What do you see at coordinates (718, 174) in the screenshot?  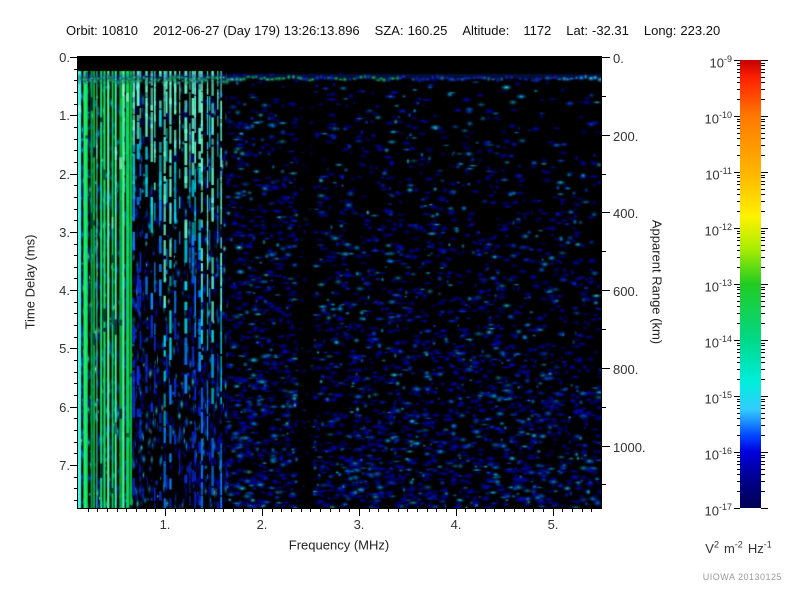 I see `colorbar-tick-label: 10-11` at bounding box center [718, 174].